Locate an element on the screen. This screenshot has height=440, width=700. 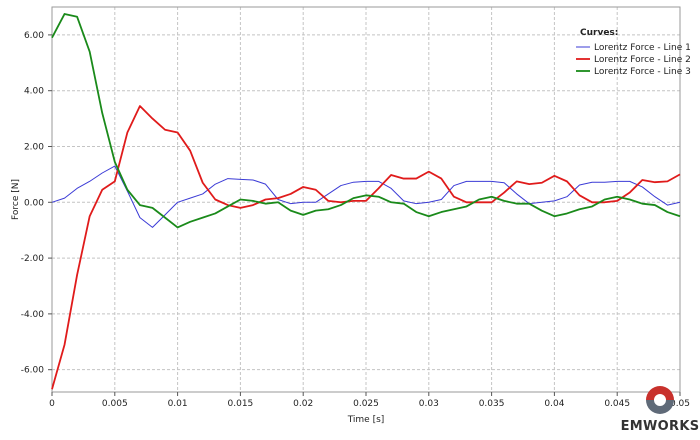
emworks-logo-text: EMWORKS is located at coordinates (660, 426).